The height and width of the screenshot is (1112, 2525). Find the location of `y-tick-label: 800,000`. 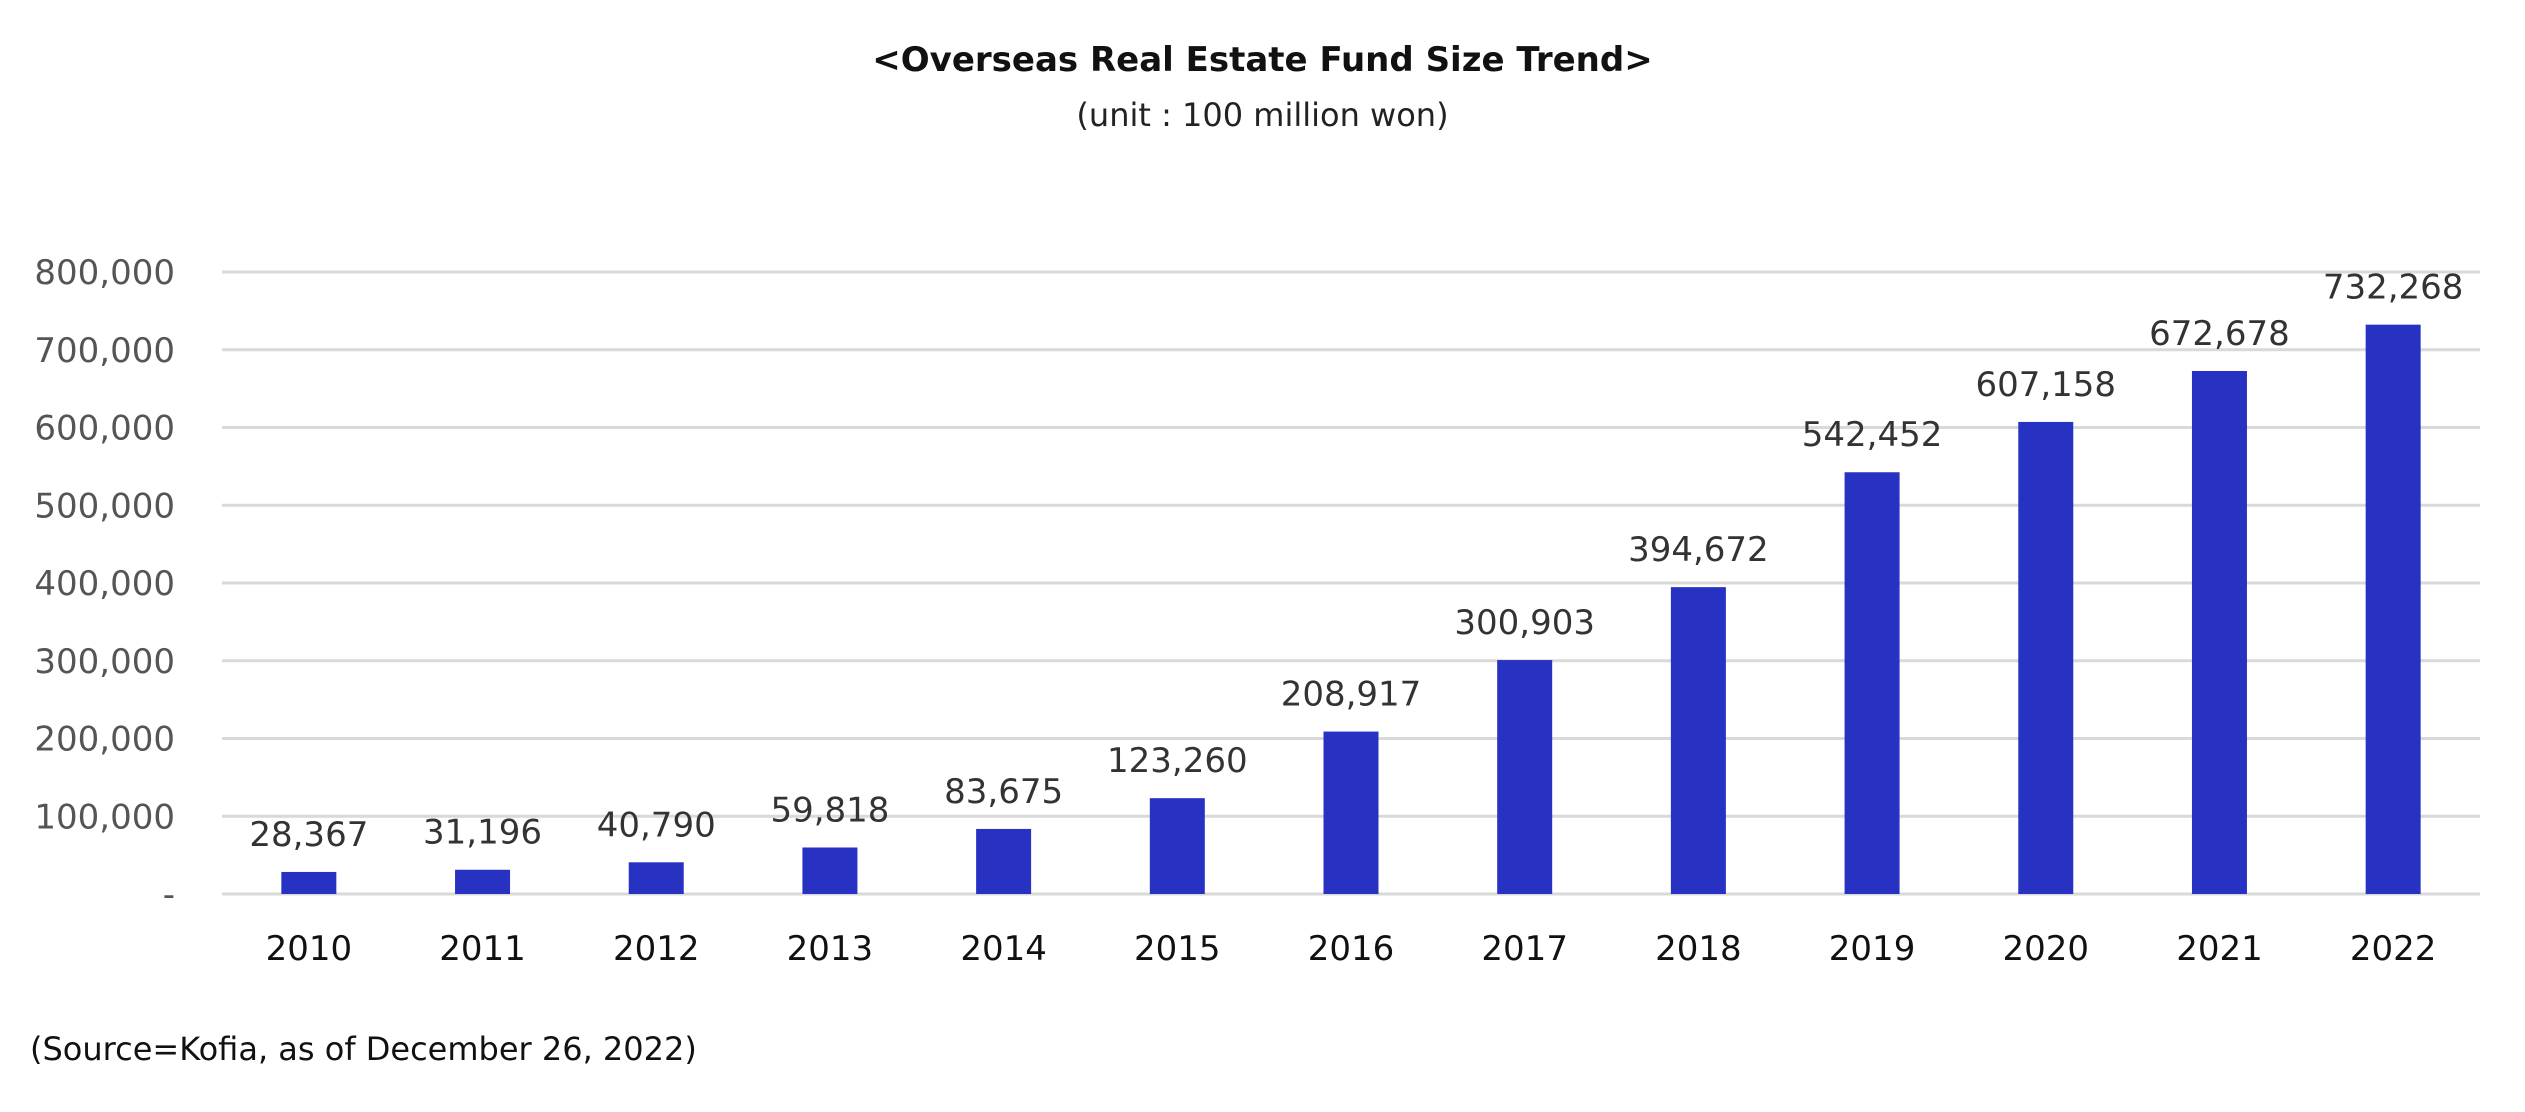

y-tick-label: 800,000 is located at coordinates (104, 273).